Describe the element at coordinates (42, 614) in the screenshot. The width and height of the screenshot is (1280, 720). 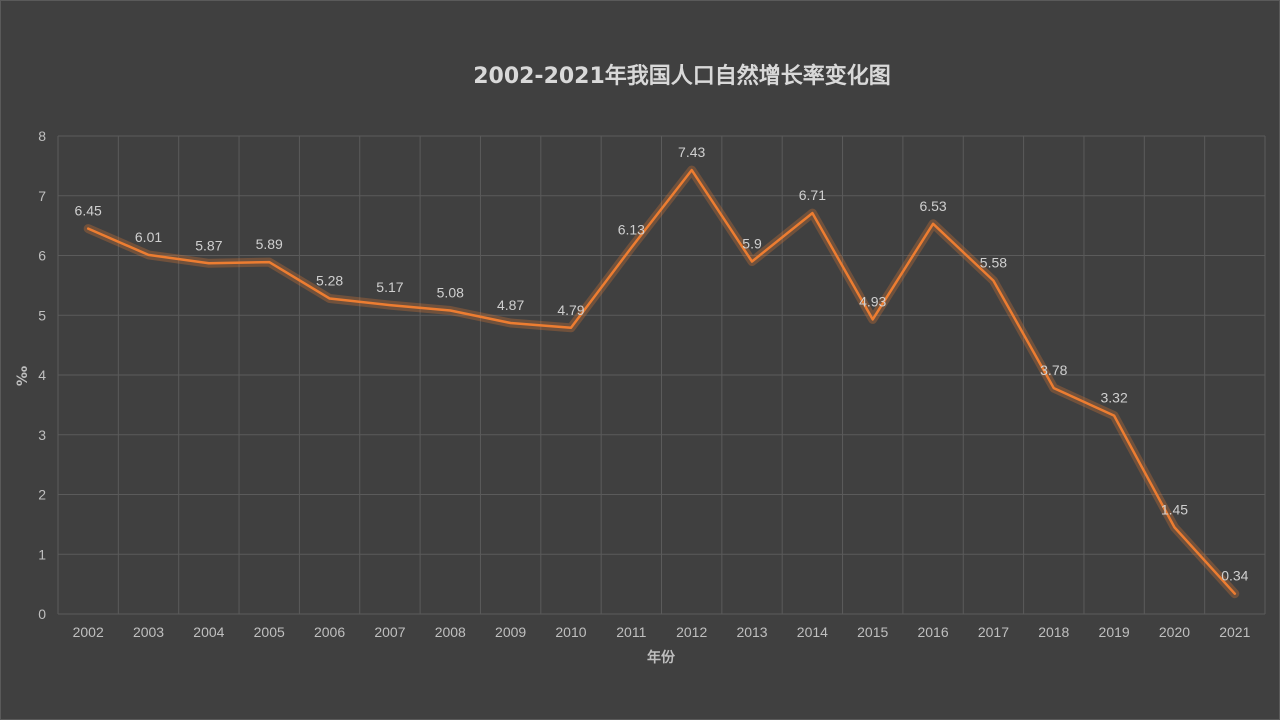
I see `y-tick-label: 0` at that location.